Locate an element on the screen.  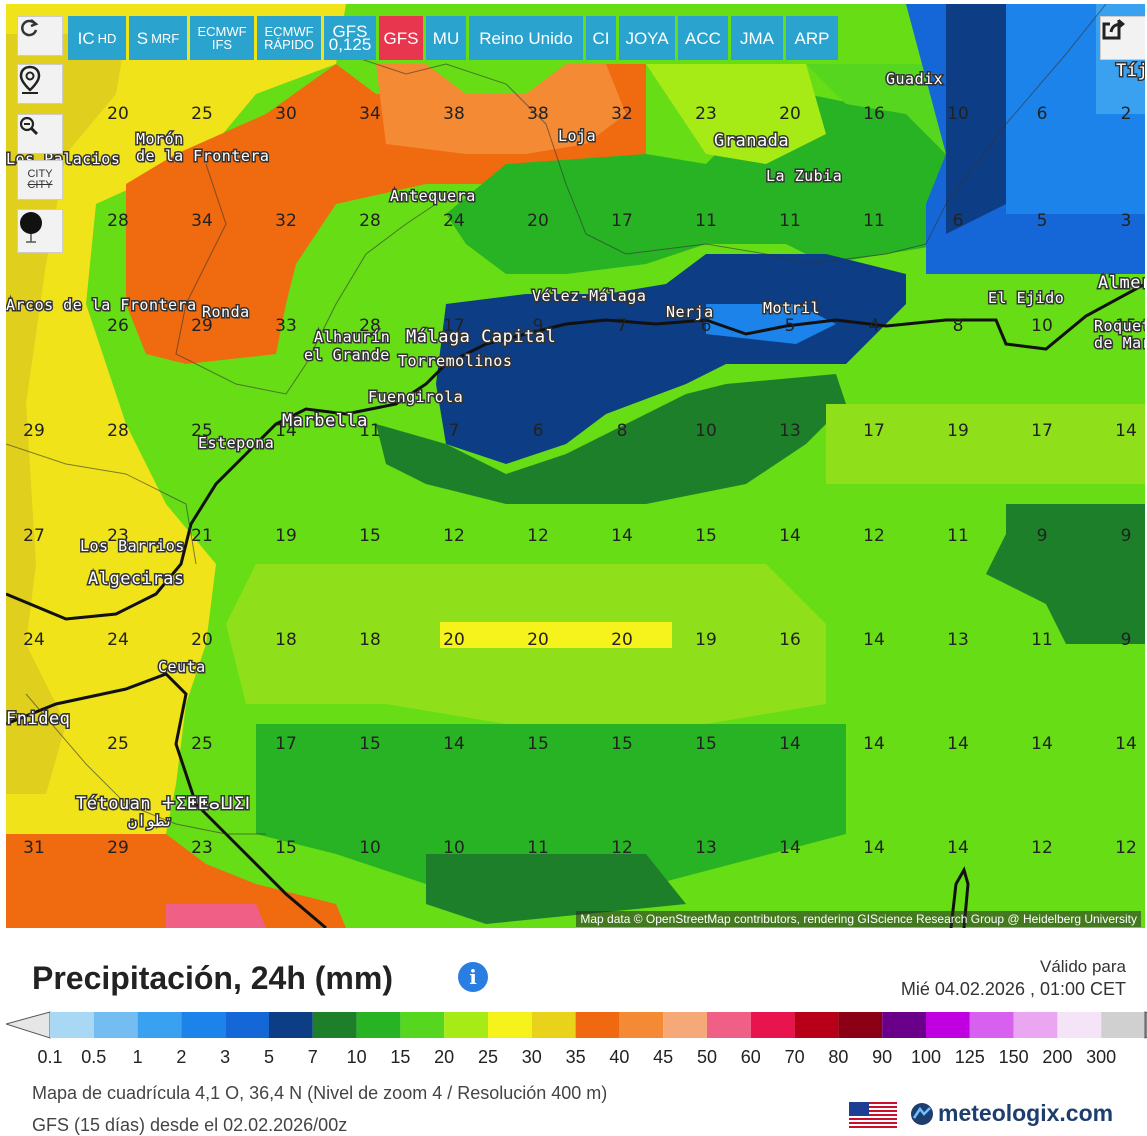
model-button-7: Reino Unido is located at coordinates (526, 38).